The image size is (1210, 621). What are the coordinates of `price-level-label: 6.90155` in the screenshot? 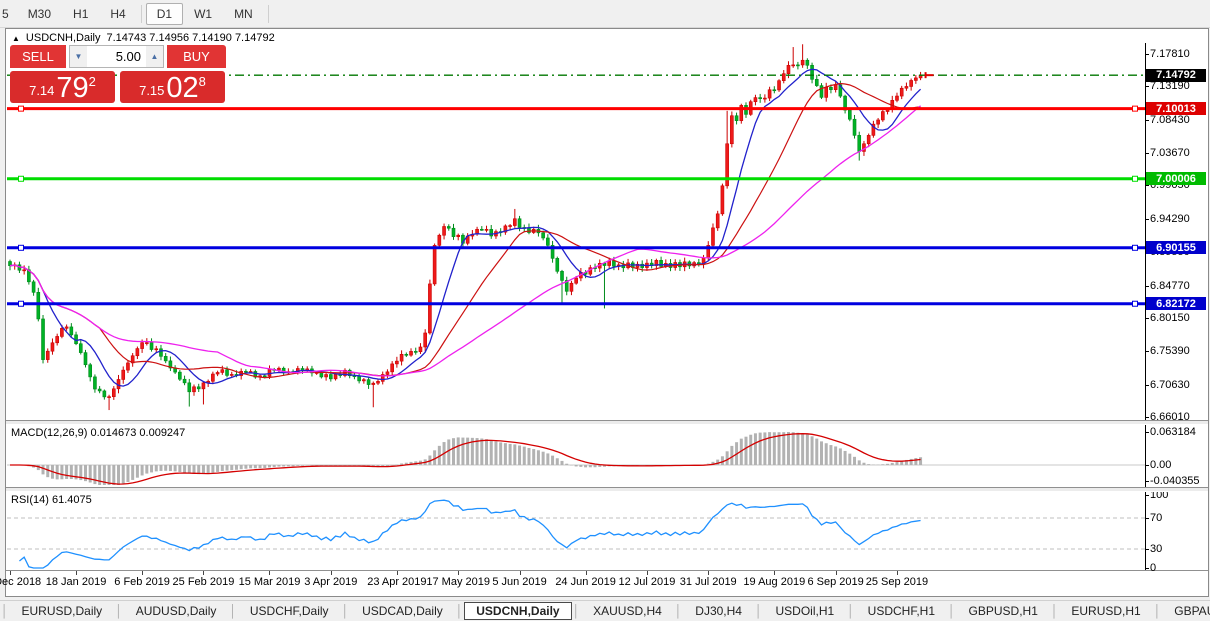 It's located at (1176, 248).